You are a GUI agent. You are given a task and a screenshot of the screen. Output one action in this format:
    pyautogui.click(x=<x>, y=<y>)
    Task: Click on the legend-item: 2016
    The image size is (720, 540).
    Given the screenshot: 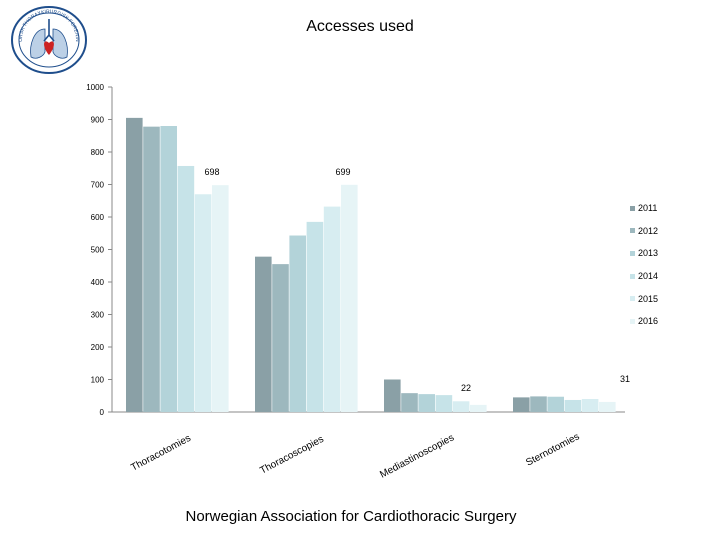 What is the action you would take?
    pyautogui.click(x=644, y=321)
    